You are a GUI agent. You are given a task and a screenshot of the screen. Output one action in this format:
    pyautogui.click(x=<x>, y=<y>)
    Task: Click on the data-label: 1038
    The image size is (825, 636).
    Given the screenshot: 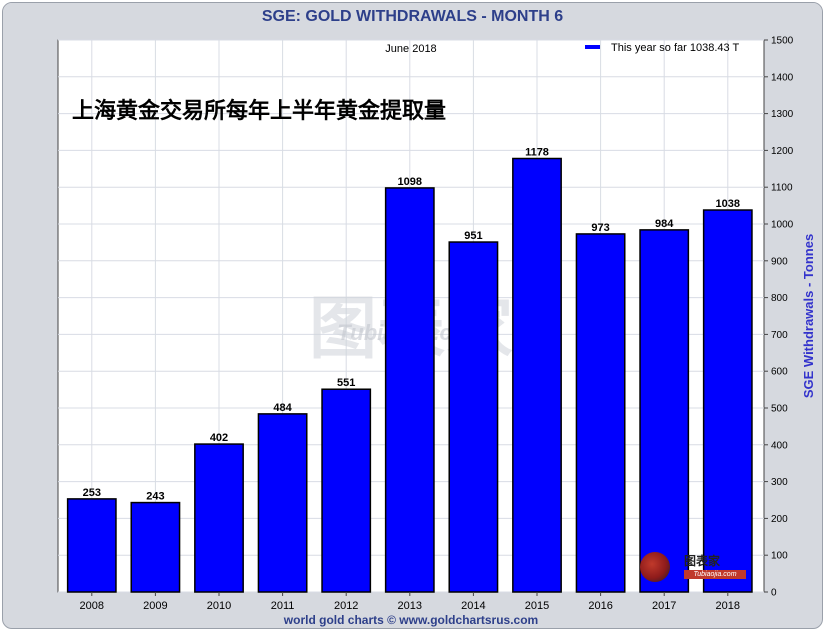 What is the action you would take?
    pyautogui.click(x=728, y=204)
    